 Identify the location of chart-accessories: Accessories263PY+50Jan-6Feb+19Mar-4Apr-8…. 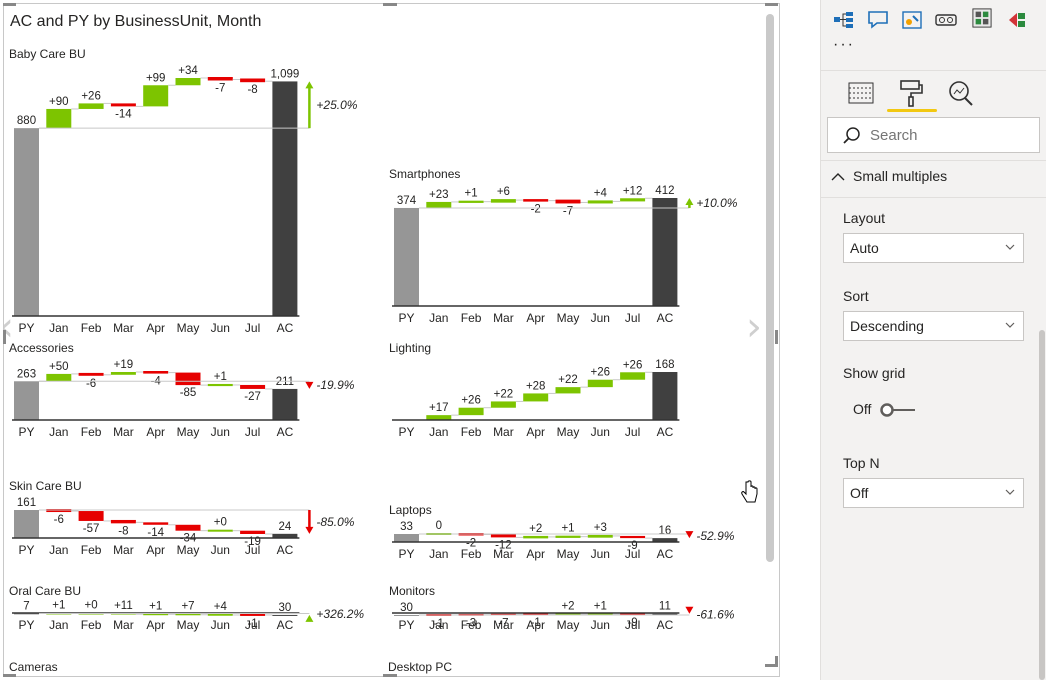
(194, 393).